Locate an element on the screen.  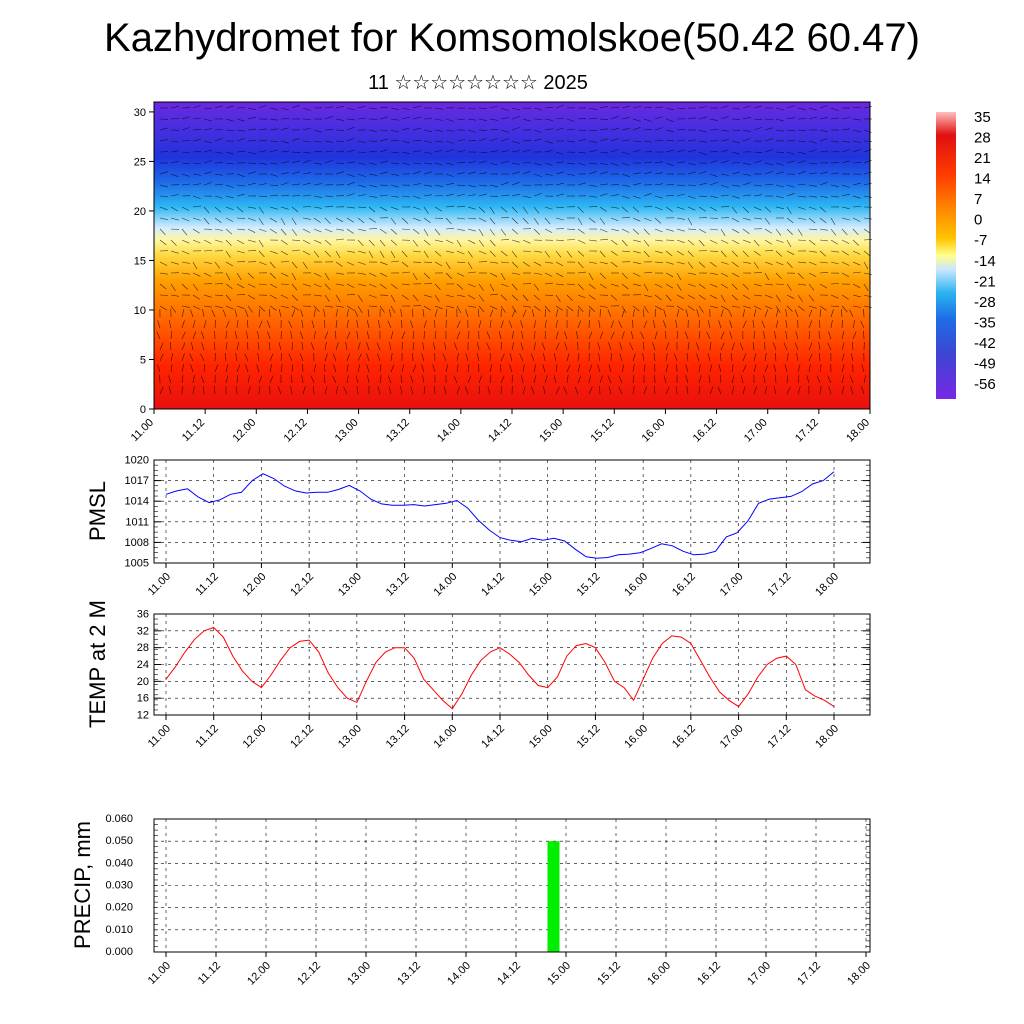
x-tick-label: 16.00 is located at coordinates (654, 431).